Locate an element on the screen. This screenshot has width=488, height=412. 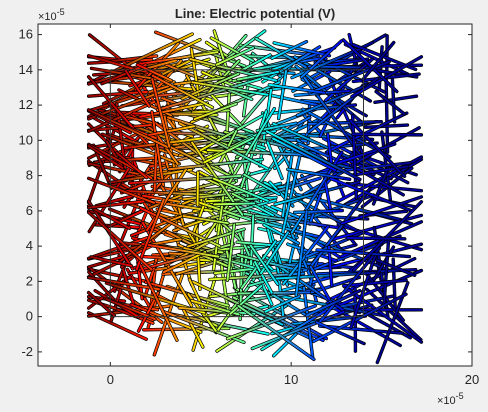
x-axis-exponent: ×10⁻⁵ is located at coordinates (450, 399).